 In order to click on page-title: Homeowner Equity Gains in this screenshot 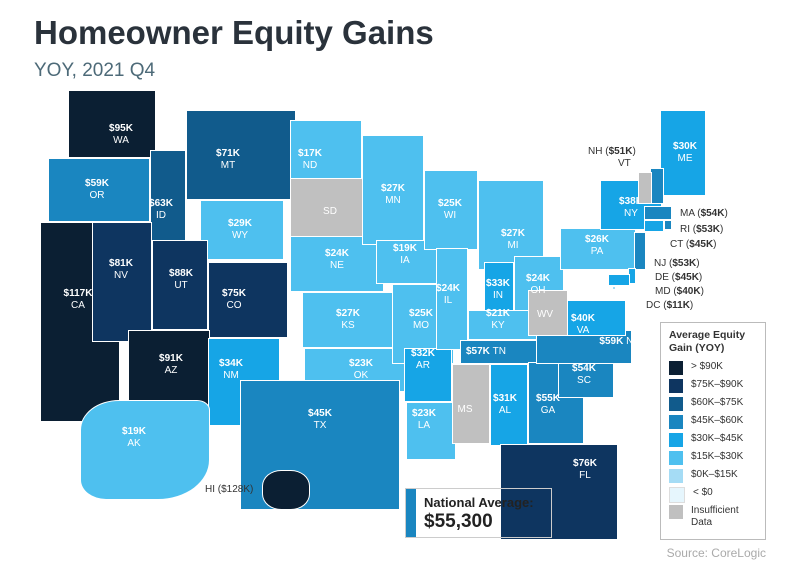, I will do `click(234, 32)`.